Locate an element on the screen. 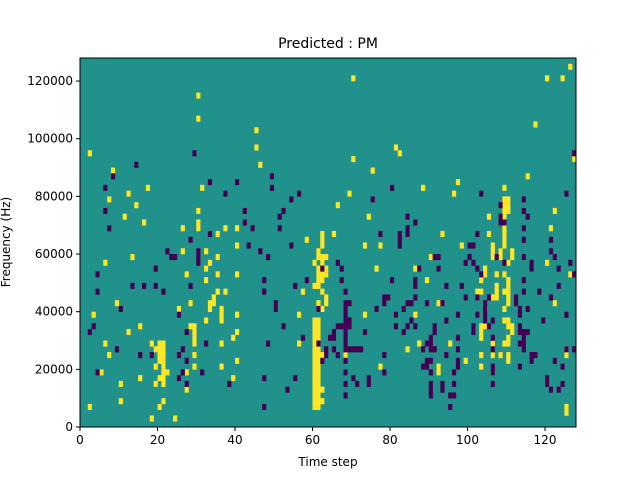 This screenshot has width=640, height=480. y-tick-label: 40000 is located at coordinates (54, 312).